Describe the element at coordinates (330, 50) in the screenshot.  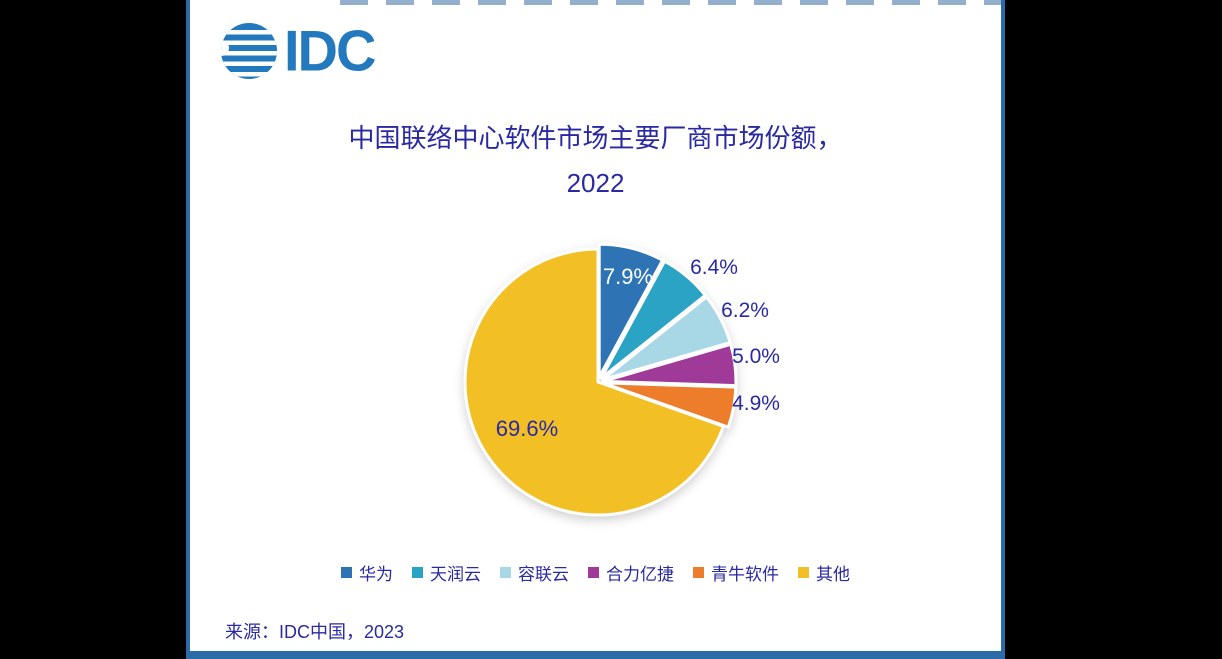
I see `idc-logo-text: IDC` at that location.